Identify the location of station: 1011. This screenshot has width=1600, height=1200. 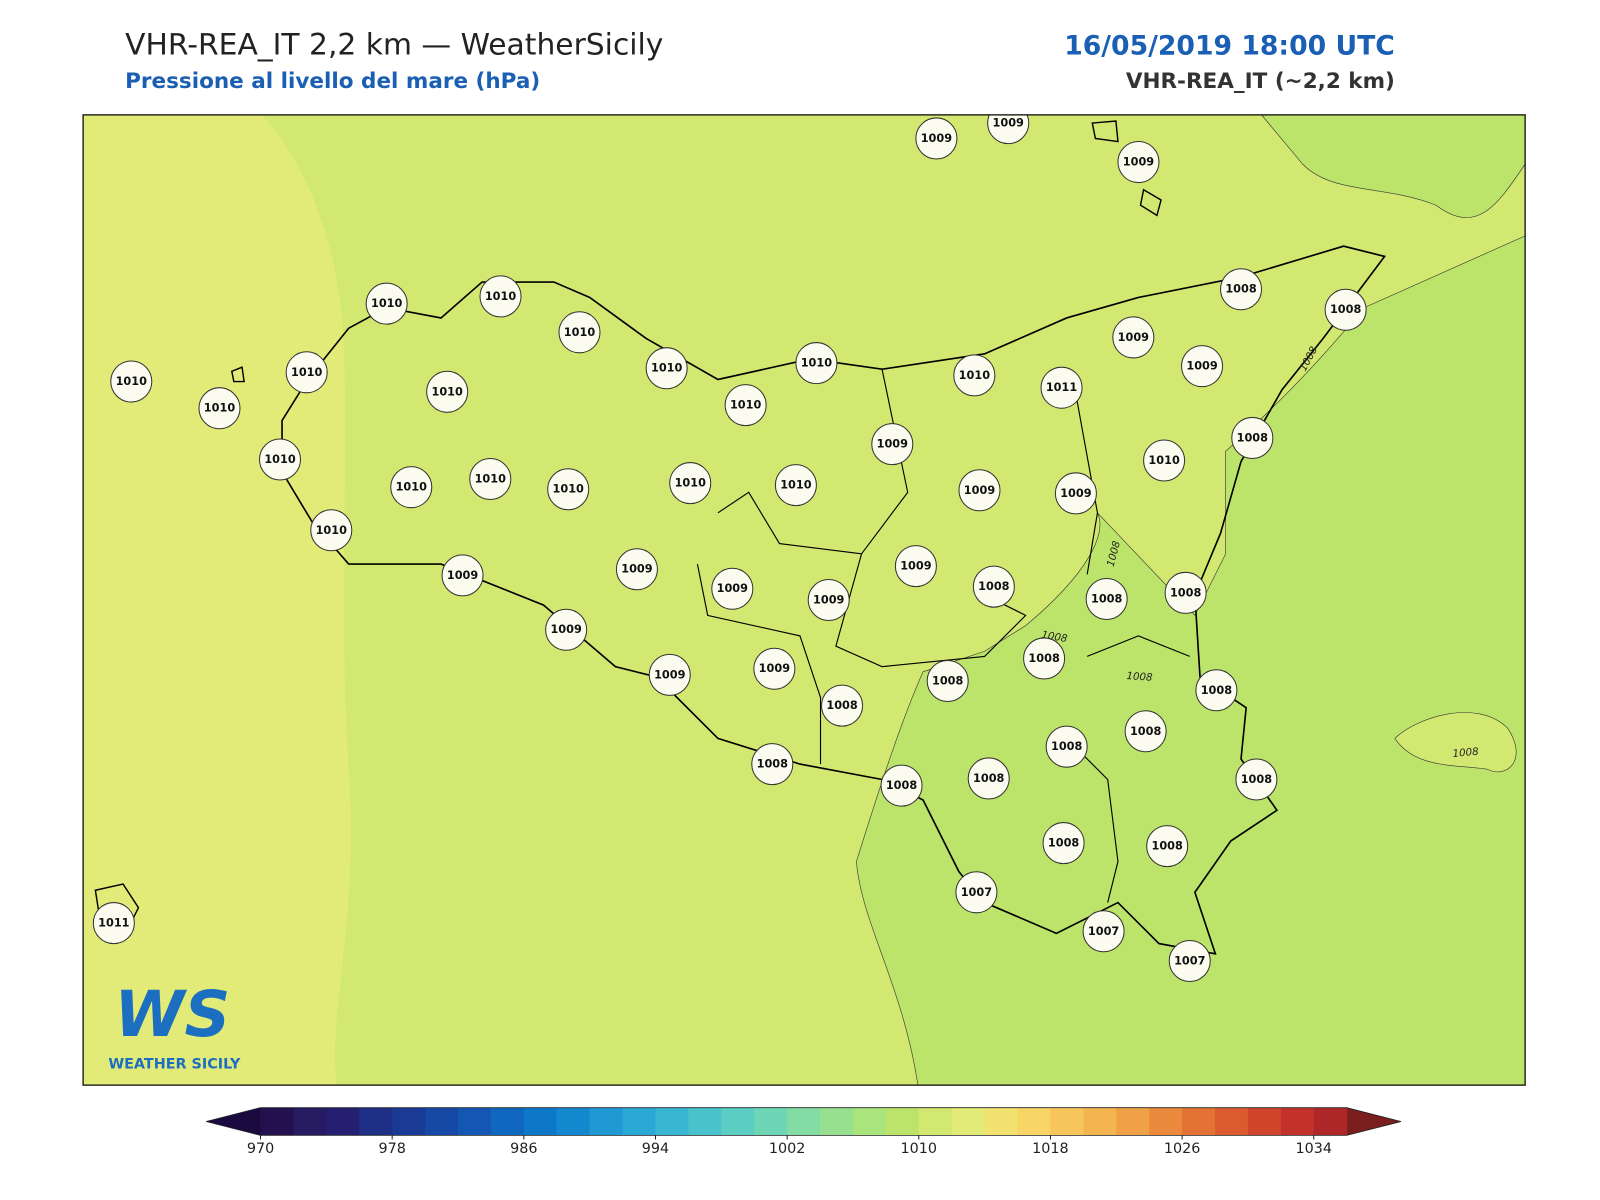
(1061, 387).